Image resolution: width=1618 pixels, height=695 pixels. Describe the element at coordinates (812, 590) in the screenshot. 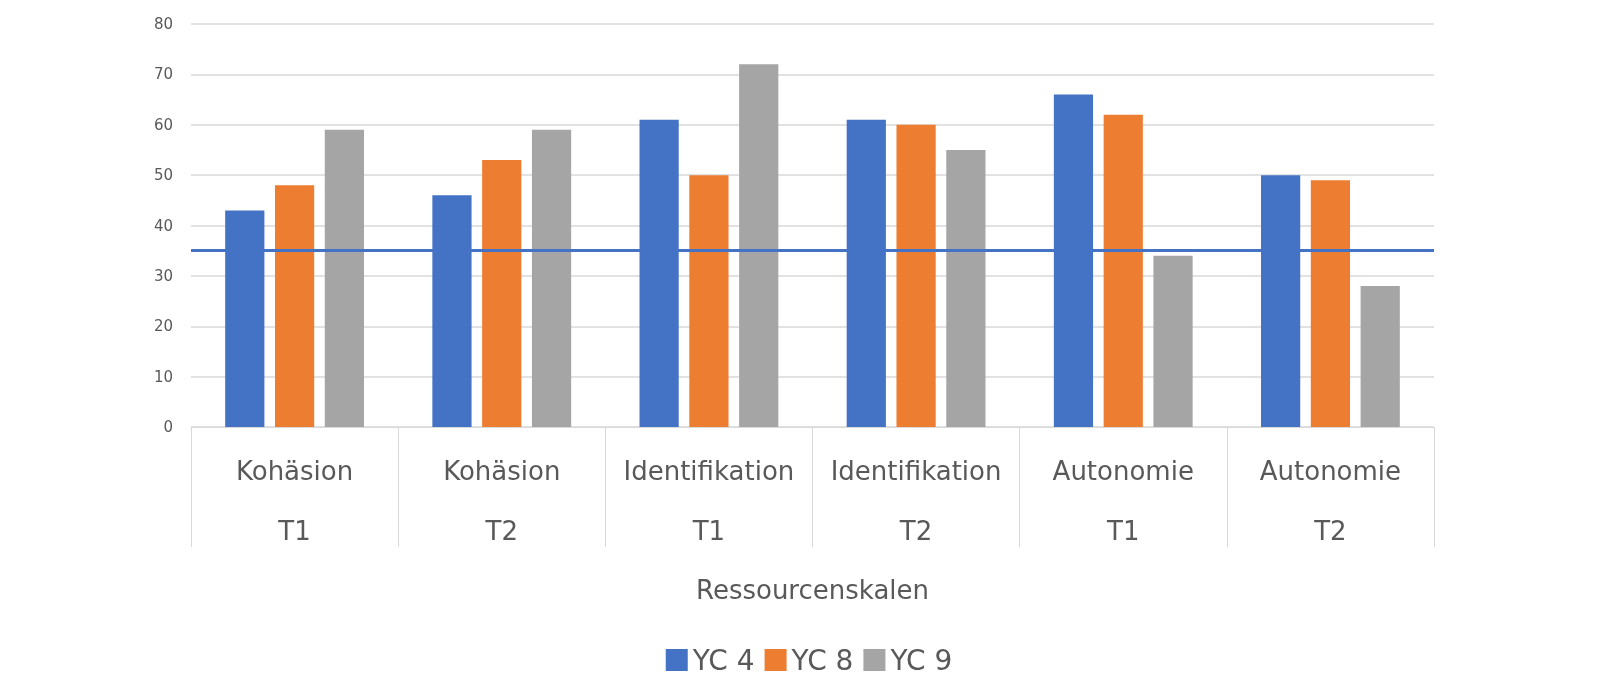

I see `x-axis-title: Ressourcenskalen` at that location.